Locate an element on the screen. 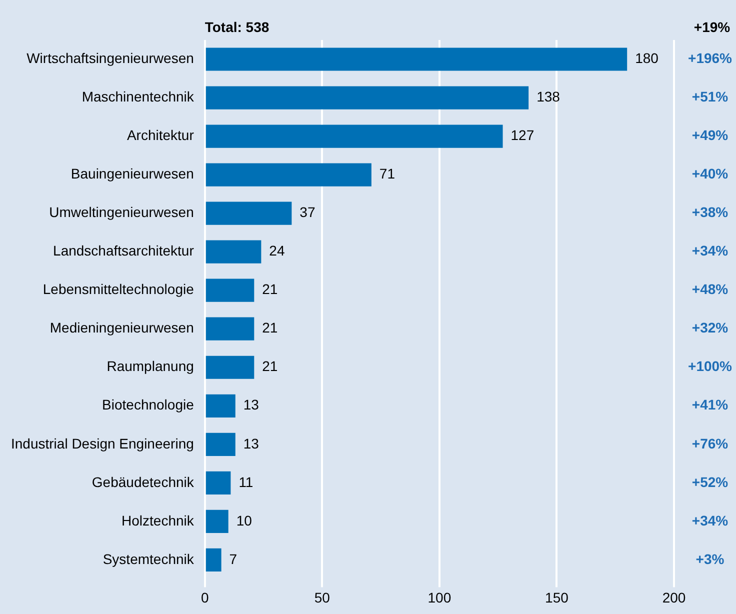 This screenshot has width=736, height=614. data-label: 7 is located at coordinates (233, 558).